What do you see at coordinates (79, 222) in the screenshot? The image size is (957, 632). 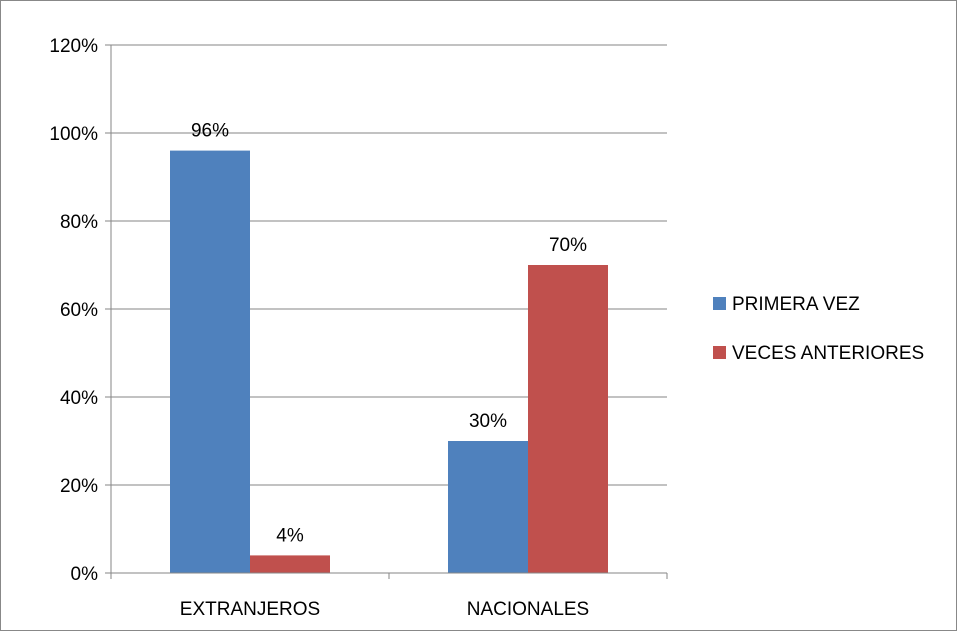 I see `y-tick-label: 80%` at bounding box center [79, 222].